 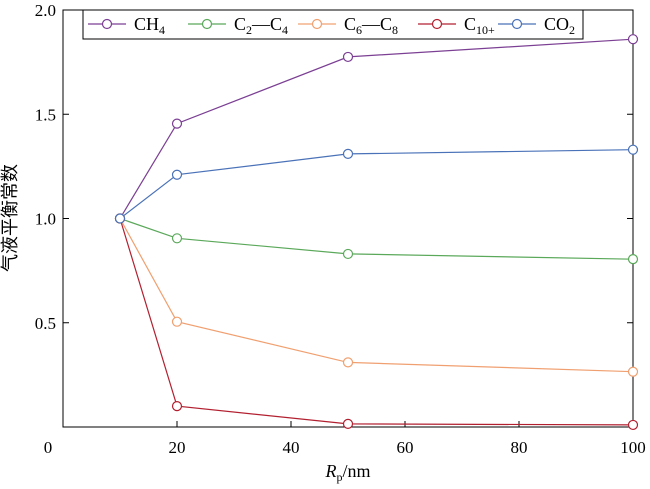 What do you see at coordinates (45, 10) in the screenshot?
I see `y-tick-label: 2.0` at bounding box center [45, 10].